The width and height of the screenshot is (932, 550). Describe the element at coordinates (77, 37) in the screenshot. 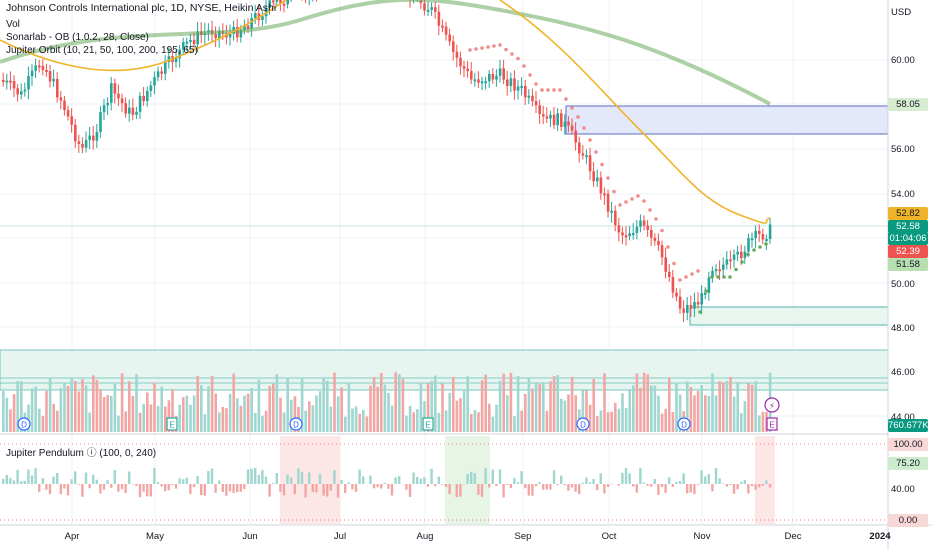

I see `legend-sonarlab-ob: Sonarlab - OB (1.0.2, 28, Close)` at that location.